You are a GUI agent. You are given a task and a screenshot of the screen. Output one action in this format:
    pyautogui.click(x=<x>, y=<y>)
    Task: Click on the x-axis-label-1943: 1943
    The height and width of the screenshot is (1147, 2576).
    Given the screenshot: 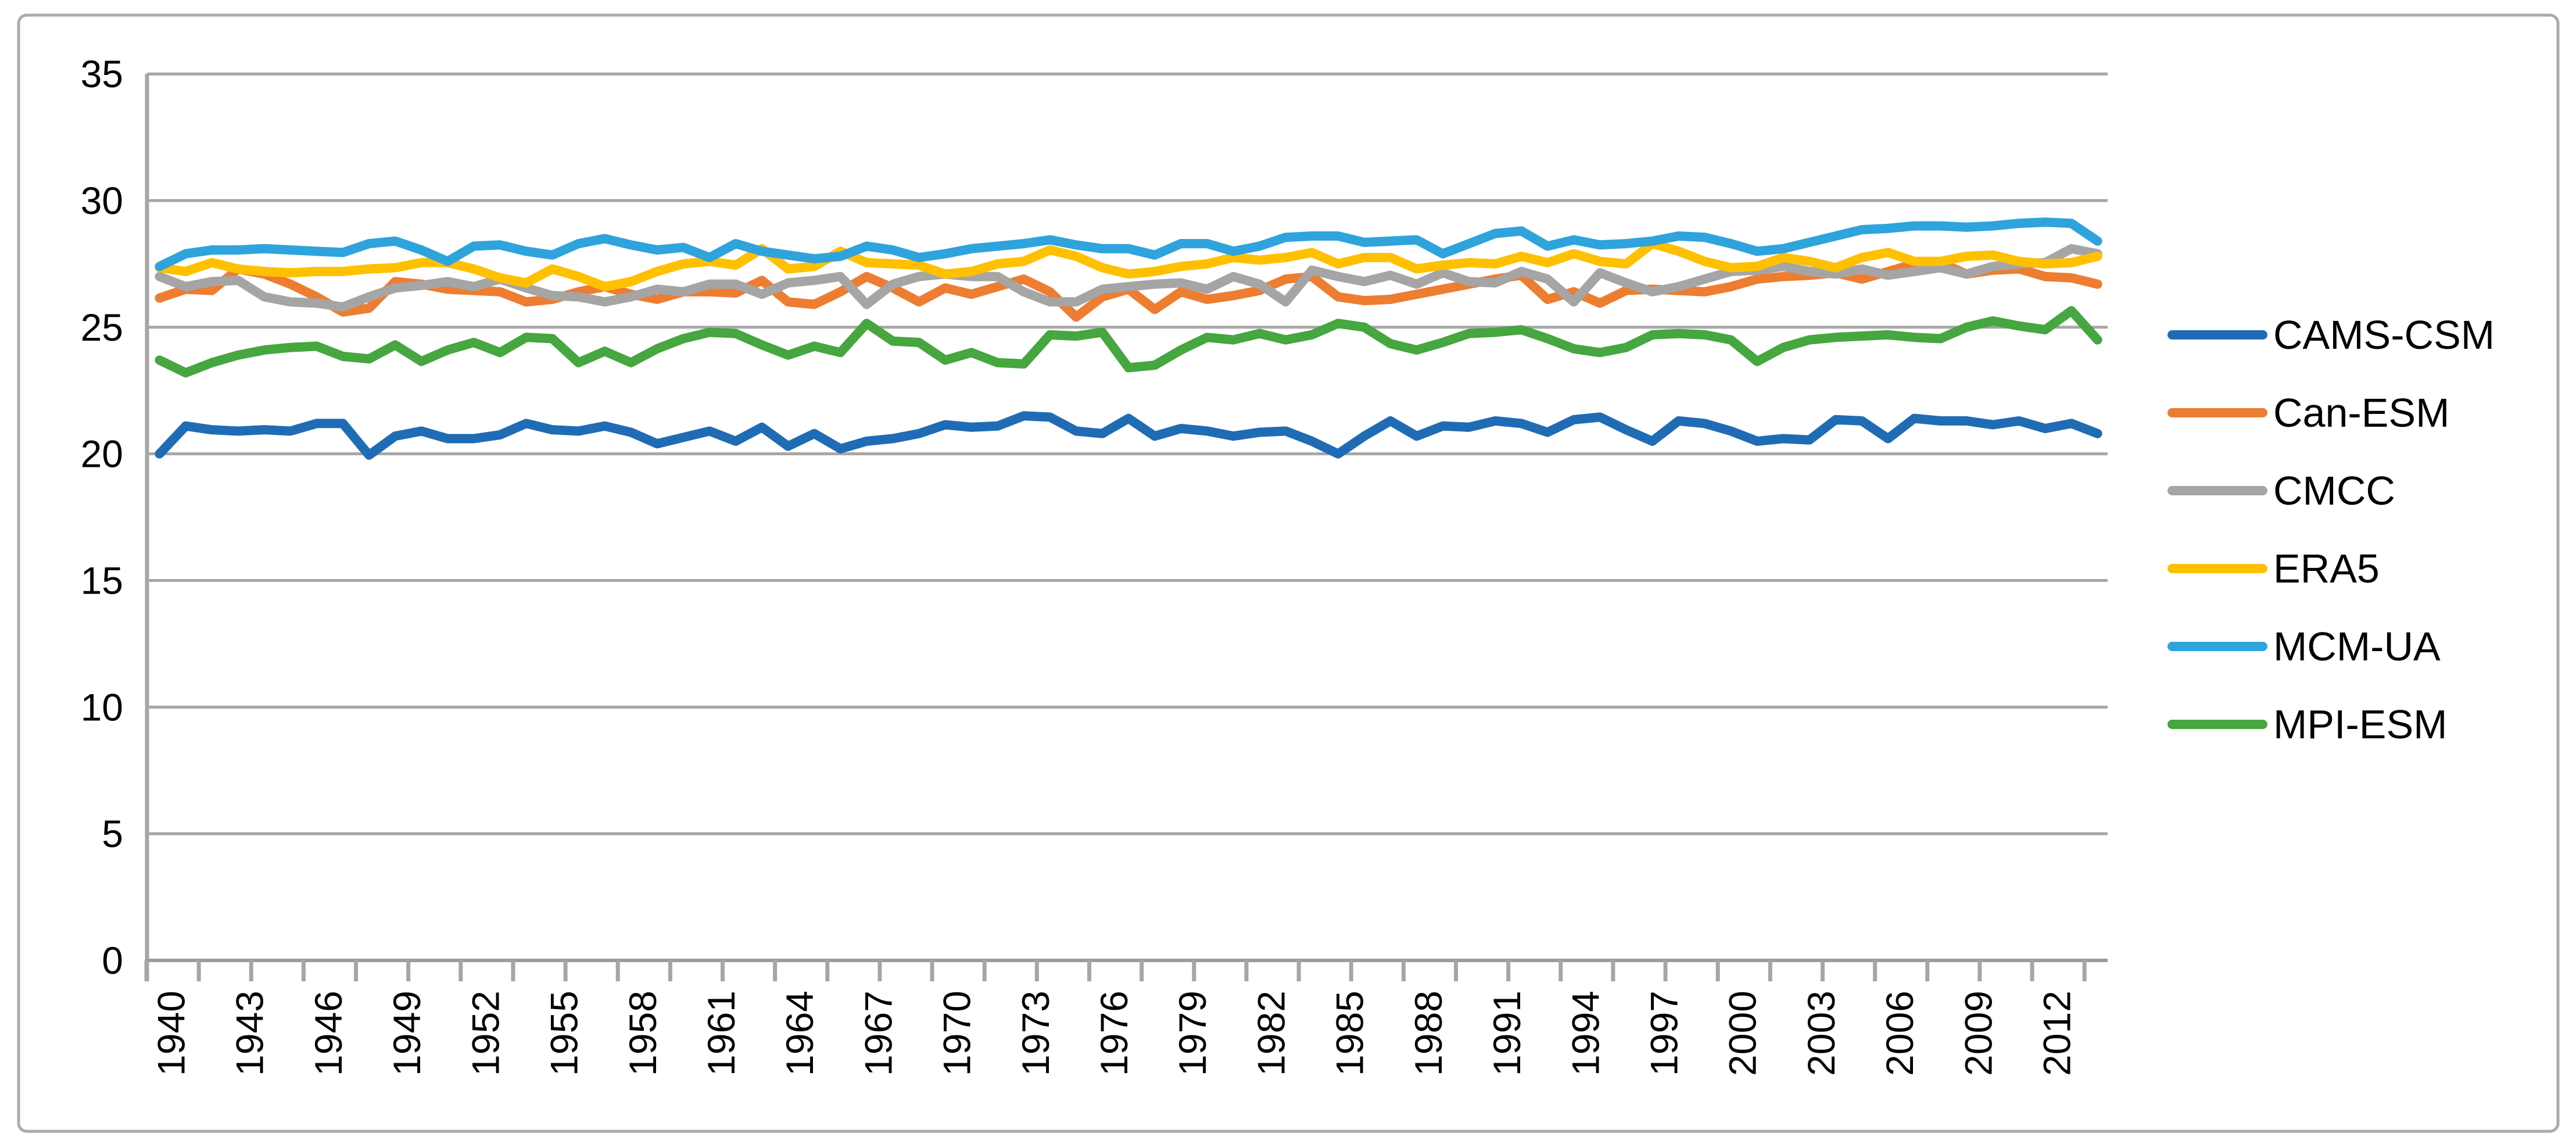 What is the action you would take?
    pyautogui.click(x=249, y=1033)
    